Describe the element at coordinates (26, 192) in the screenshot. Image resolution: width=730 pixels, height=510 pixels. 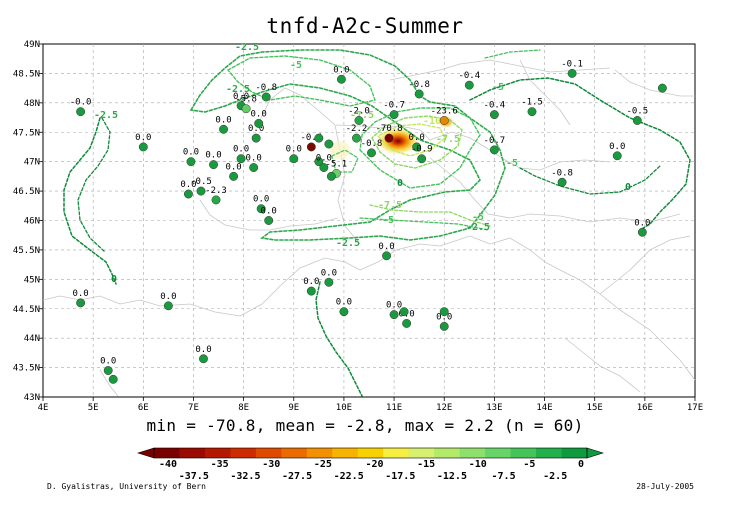
I see `y-tick-label: 46.5N` at that location.